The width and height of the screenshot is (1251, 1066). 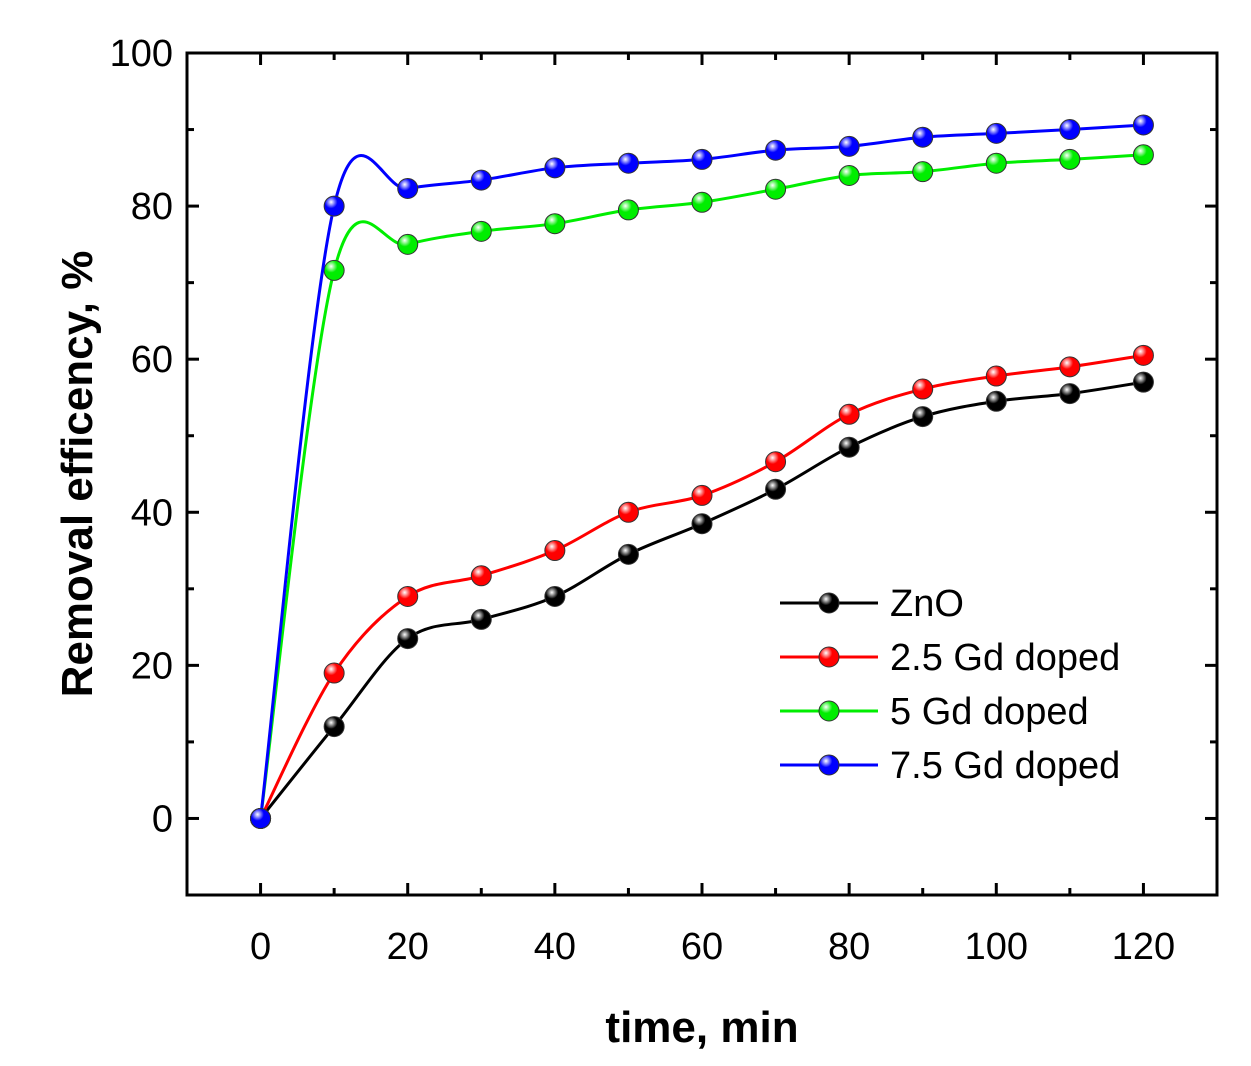 I want to click on x-tick-label: 100, so click(x=996, y=947).